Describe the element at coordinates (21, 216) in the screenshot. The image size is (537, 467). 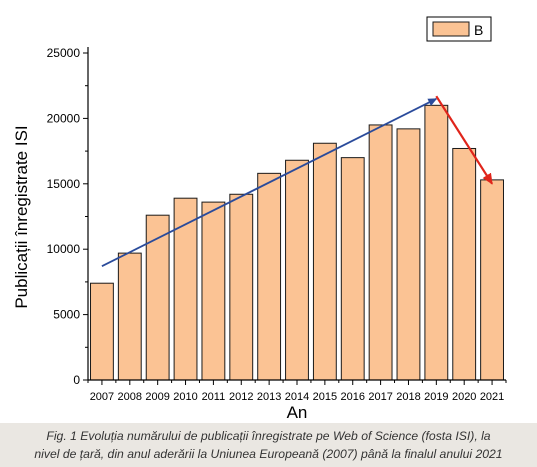
I see `y-axis-label: Publicații înregistrate ISI` at that location.